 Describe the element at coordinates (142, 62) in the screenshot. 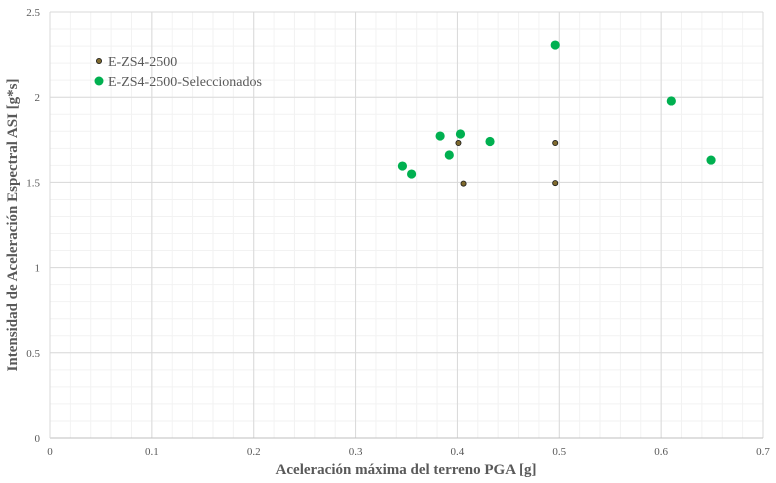

I see `legend-label-e-zs4-2500: E-ZS4-2500` at that location.